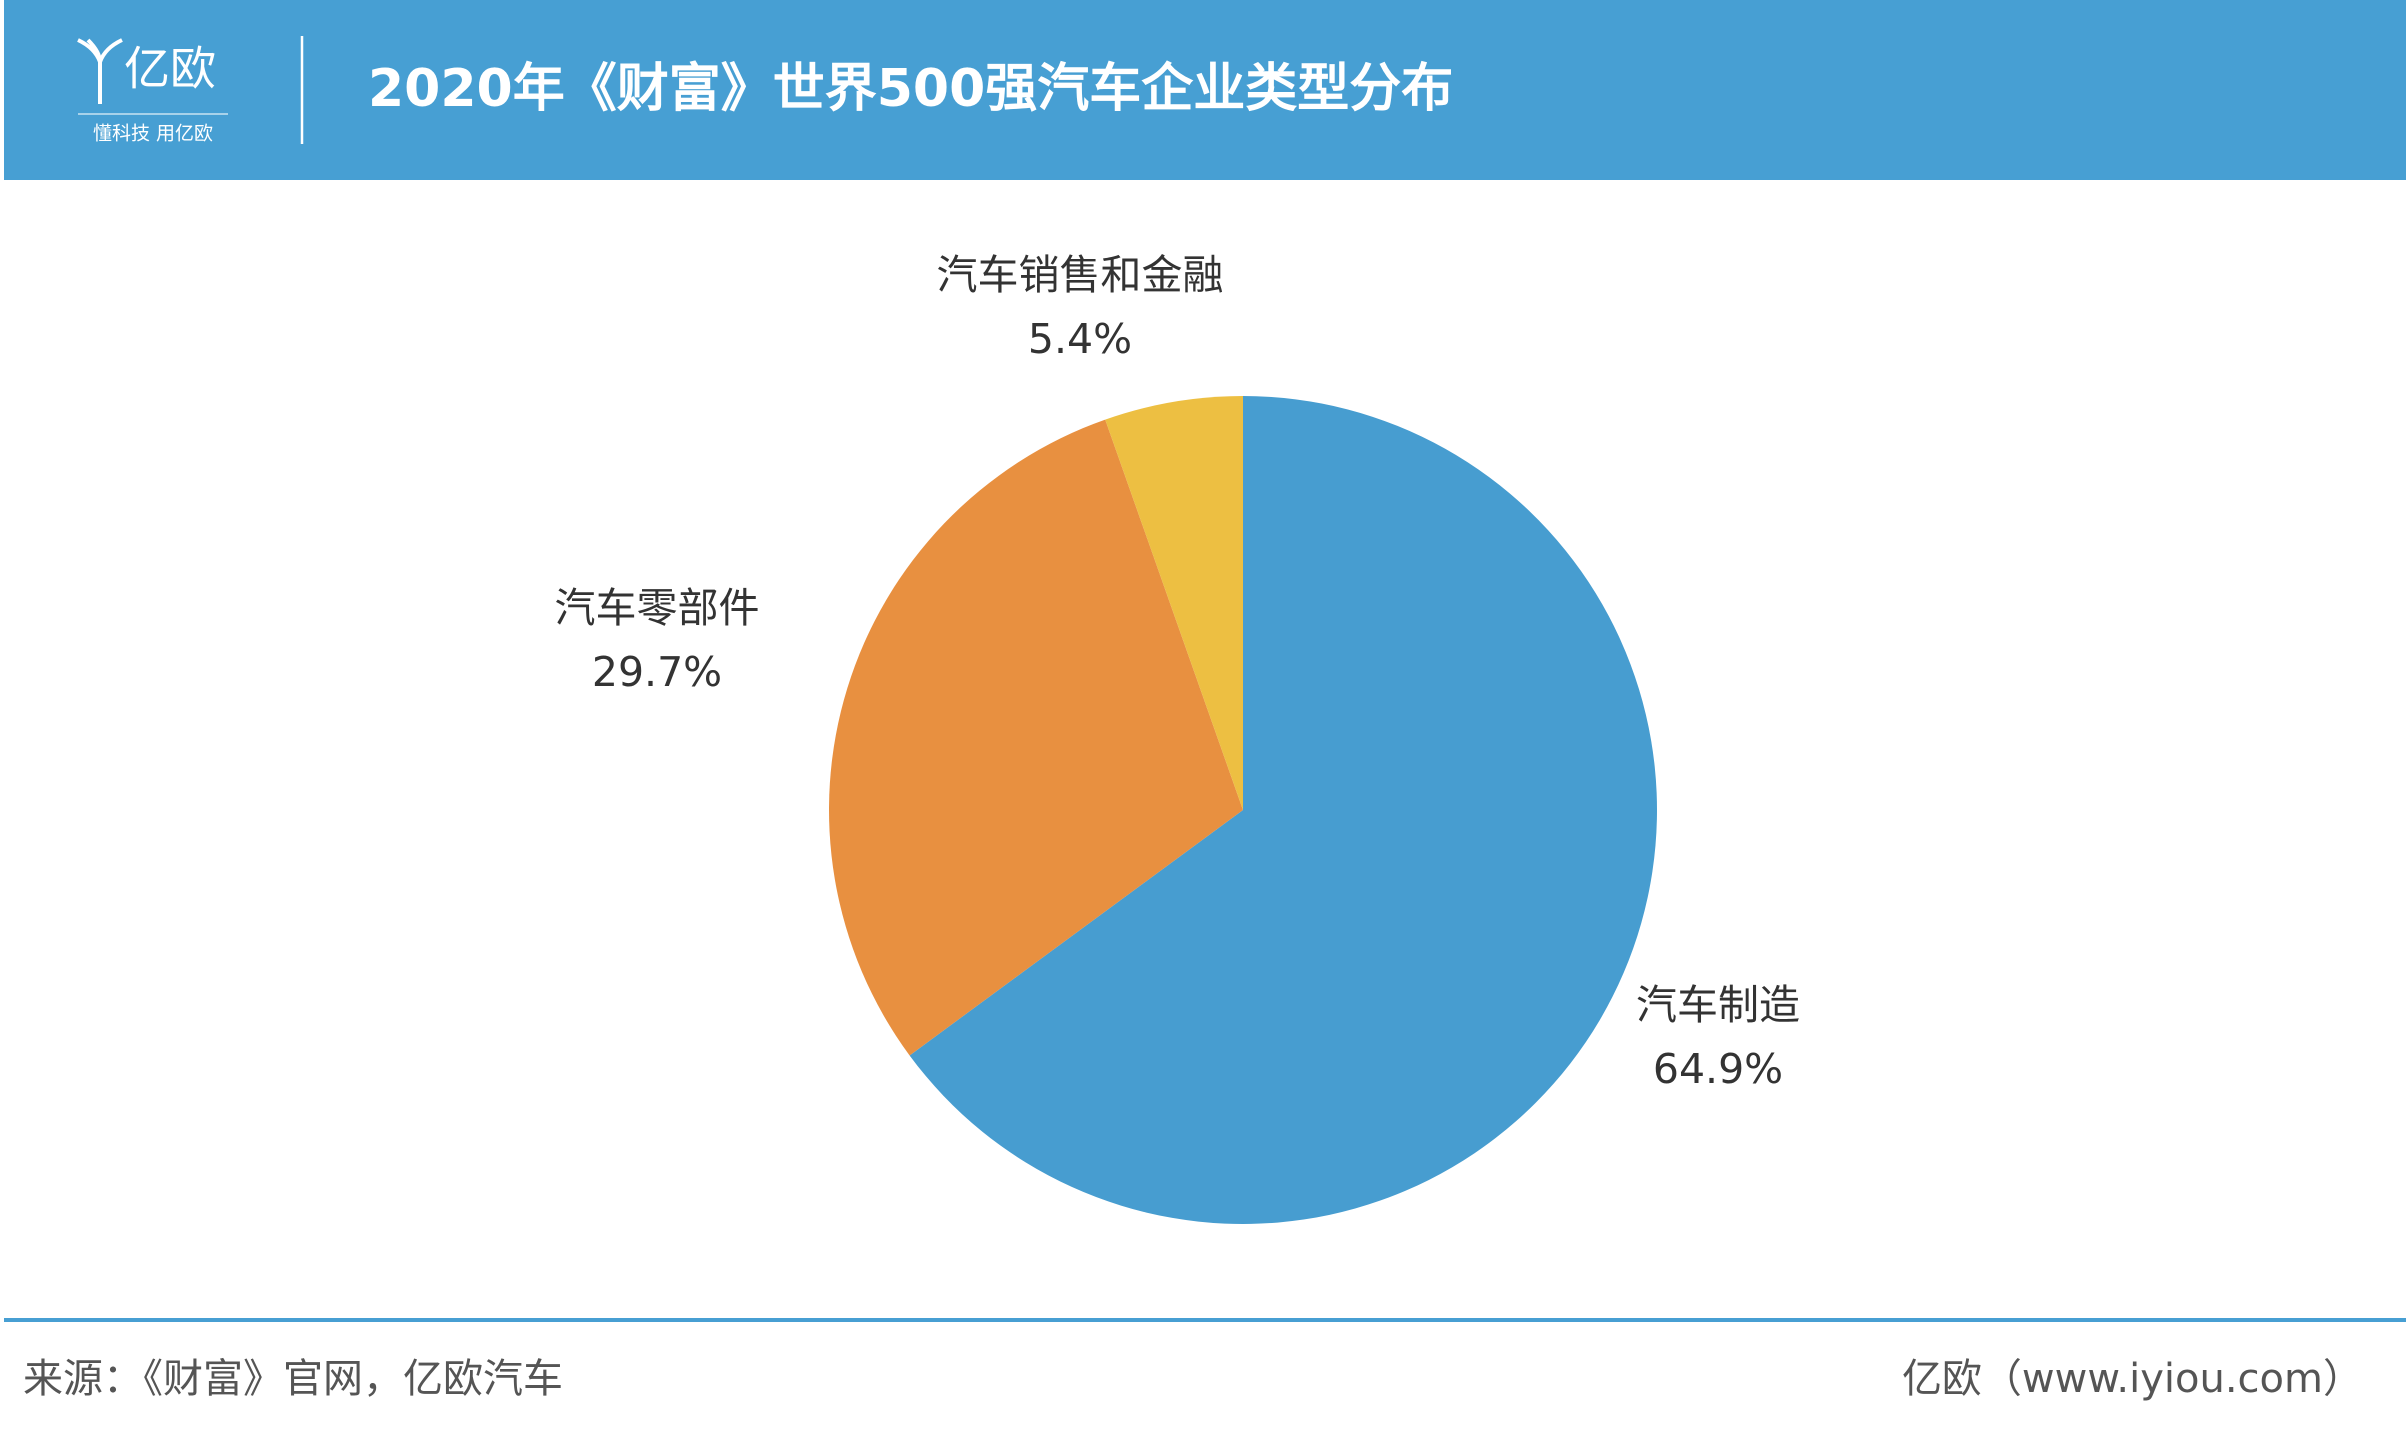 The height and width of the screenshot is (1438, 2406). Describe the element at coordinates (1718, 1005) in the screenshot. I see `slice-label: 汽车制造` at that location.